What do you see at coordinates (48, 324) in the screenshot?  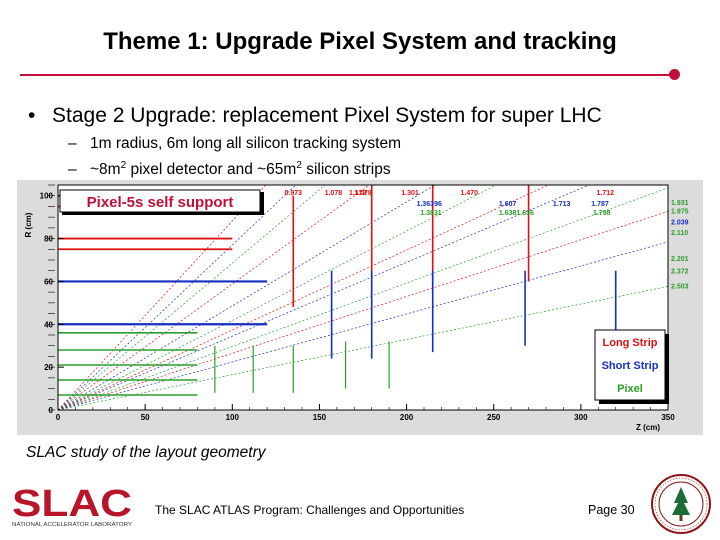 I see `y-tick-label: 40` at bounding box center [48, 324].